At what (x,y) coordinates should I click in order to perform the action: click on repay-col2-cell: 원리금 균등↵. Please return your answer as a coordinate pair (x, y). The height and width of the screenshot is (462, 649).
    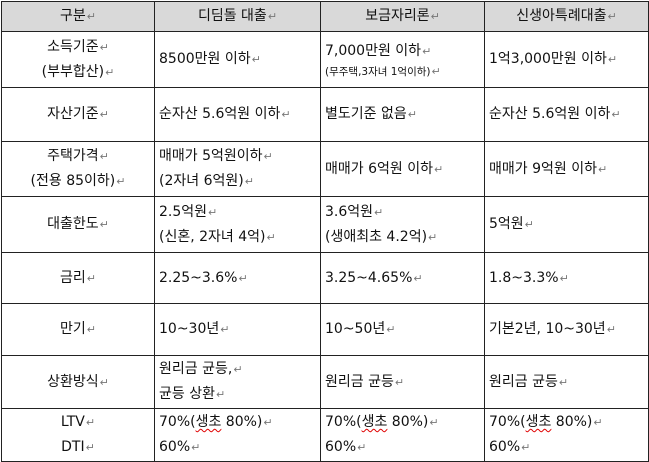
    Looking at the image, I should click on (402, 382).